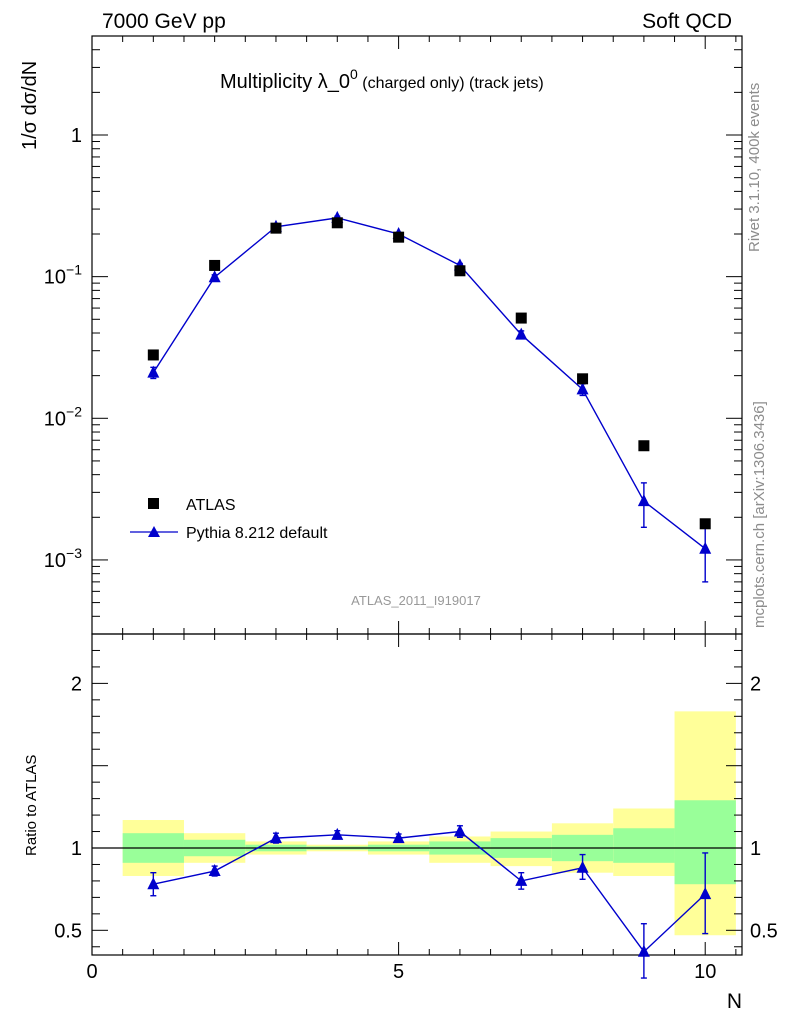  I want to click on y-tick-label: 10⁻², so click(63, 416).